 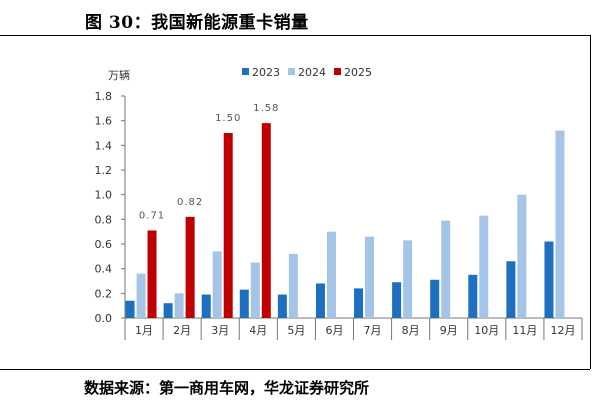 I want to click on y-axis: 0.0 0.2 0.4 0.6 0.8 1.0 1.2 1.4 1.6 1.8, so click(x=110, y=207).